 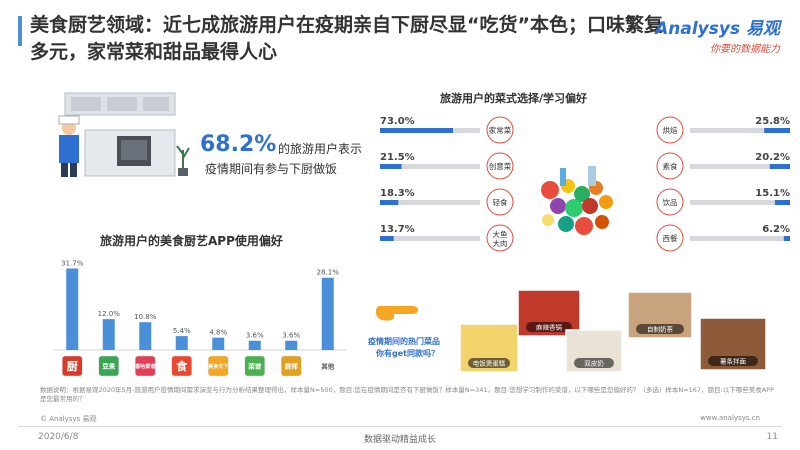 I want to click on app-bar-value-label: 5.4%, so click(x=182, y=331).